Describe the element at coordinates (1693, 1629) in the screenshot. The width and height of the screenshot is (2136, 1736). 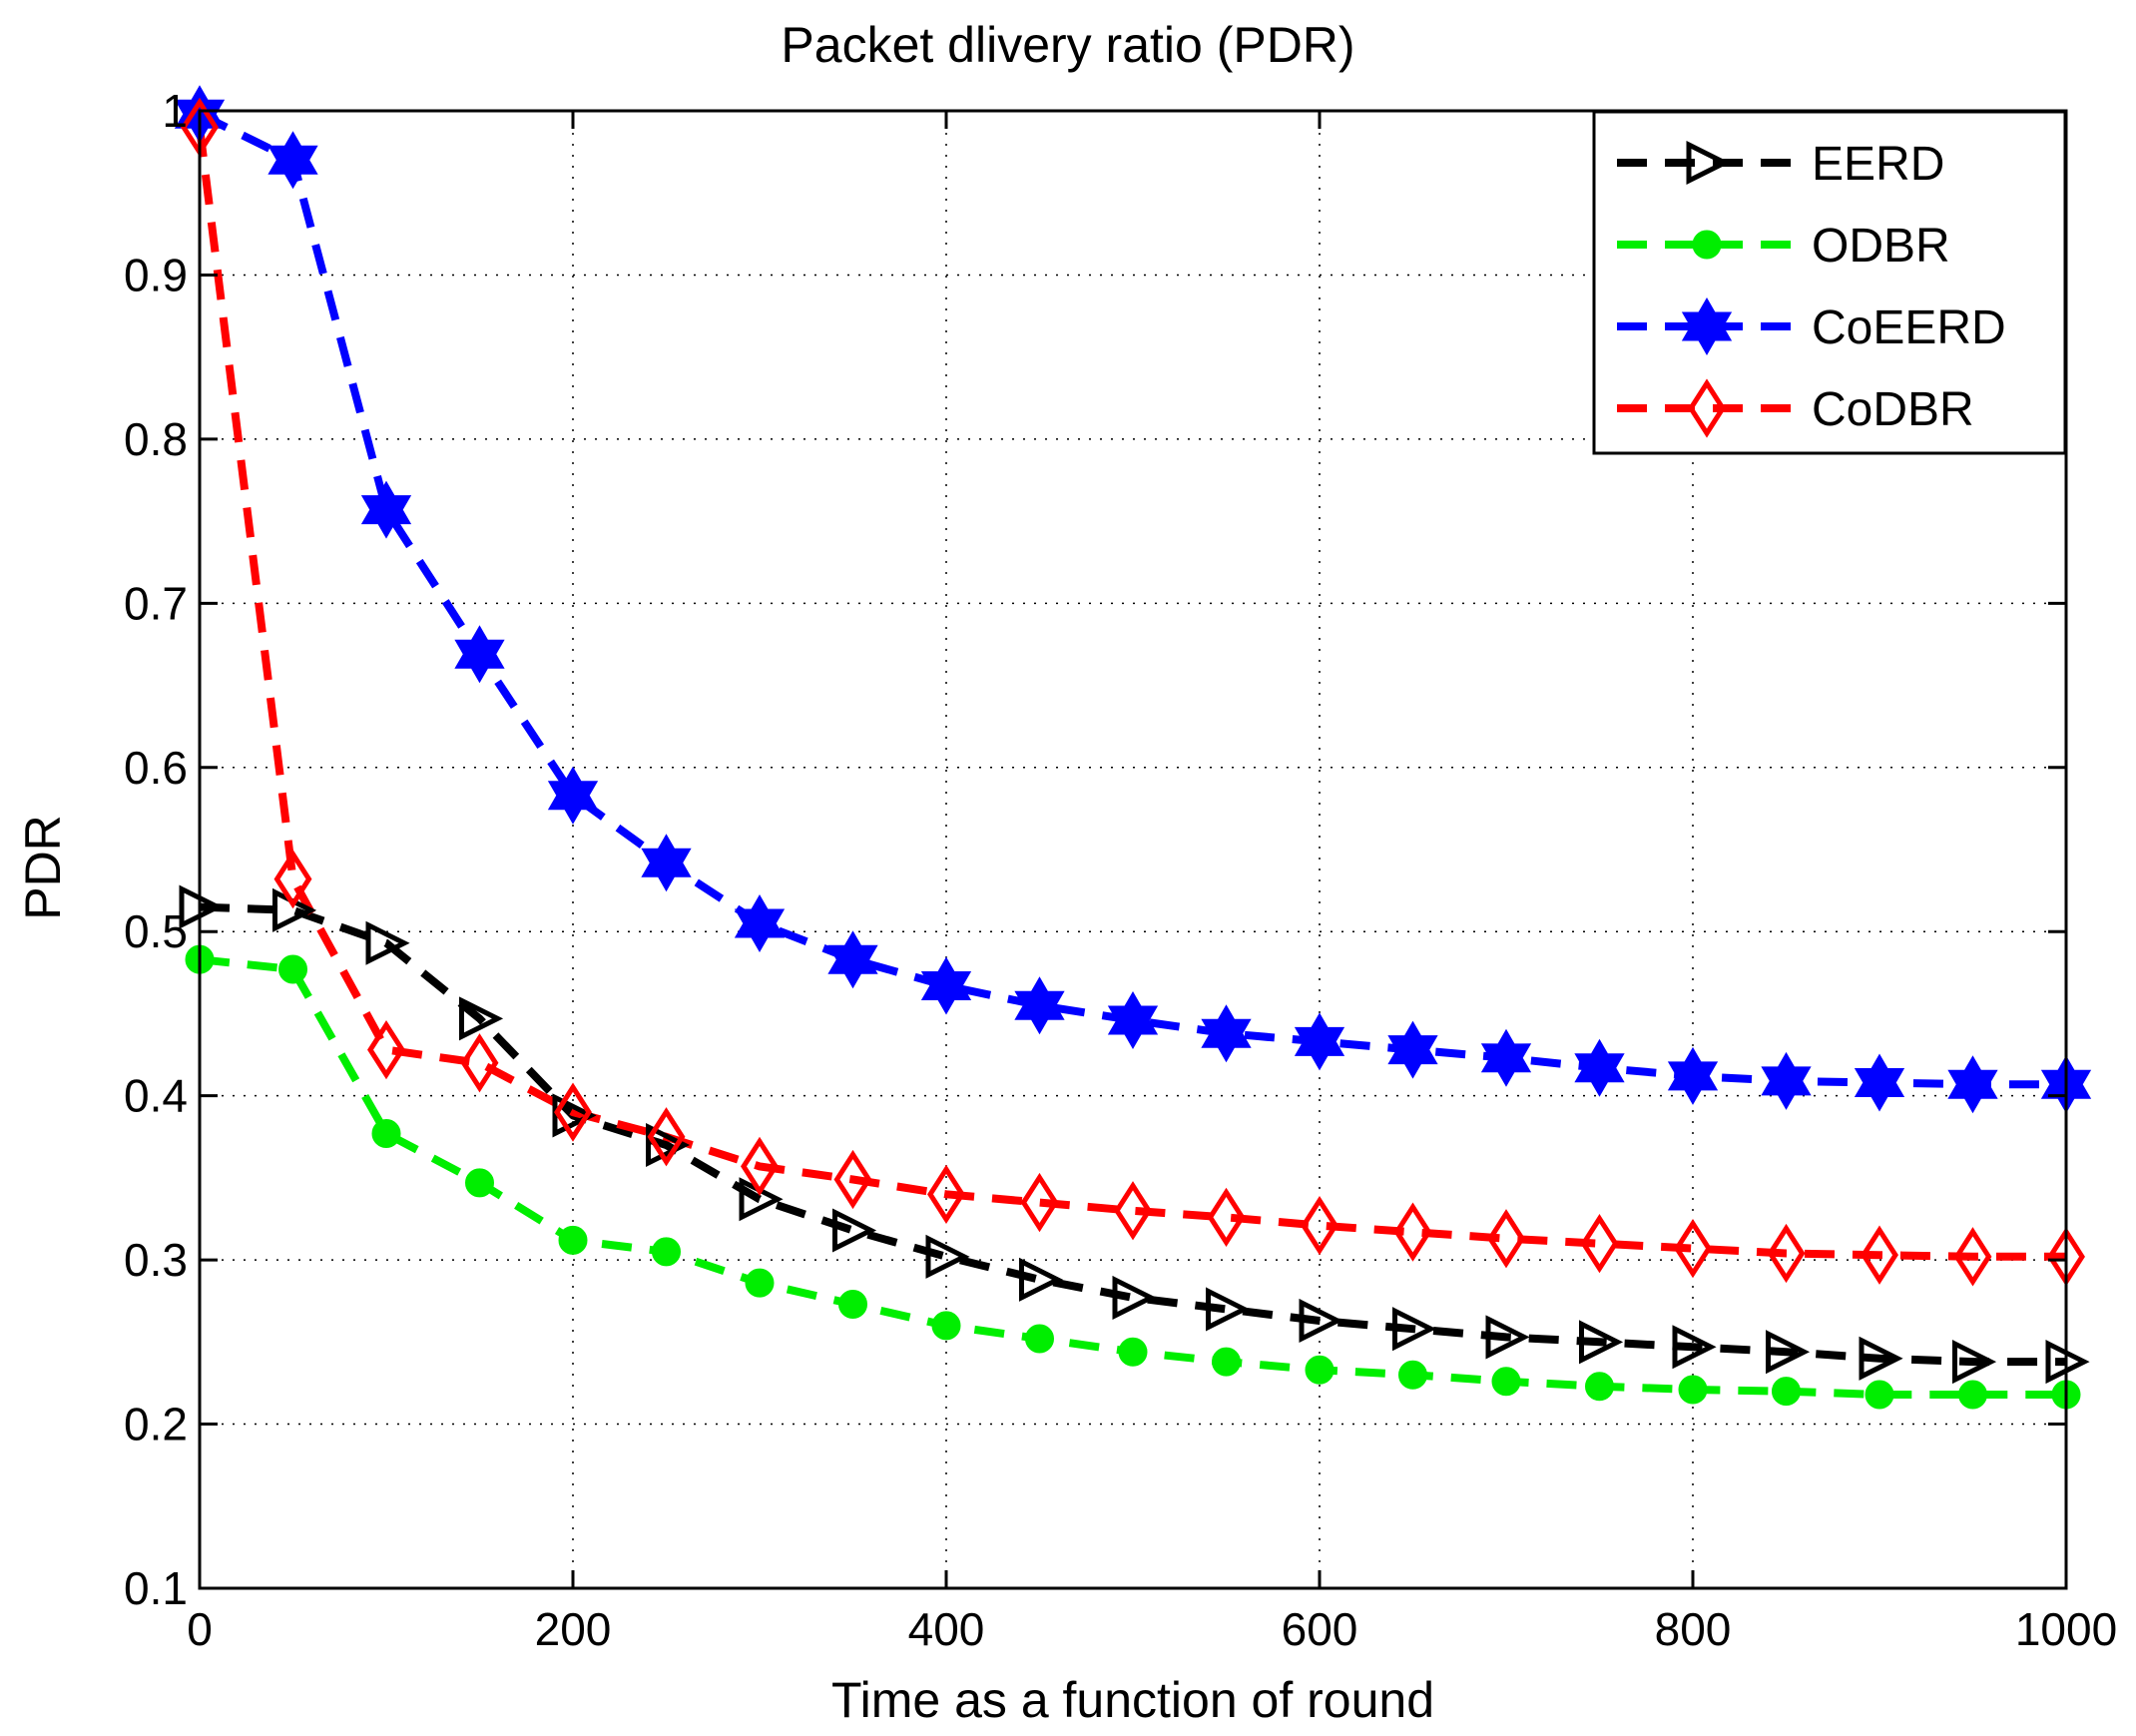
I see `x-tick-label: 800` at that location.